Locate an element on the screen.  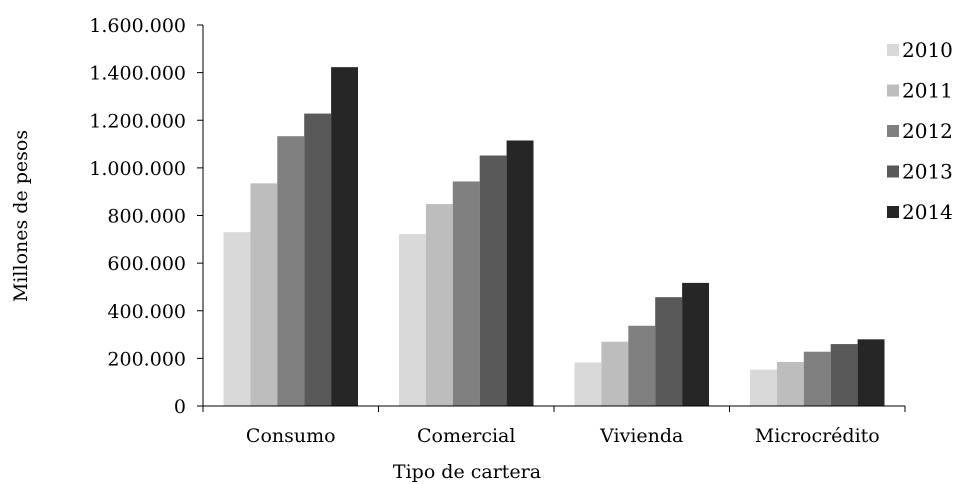
bar-2012-vivienda is located at coordinates (642, 365).